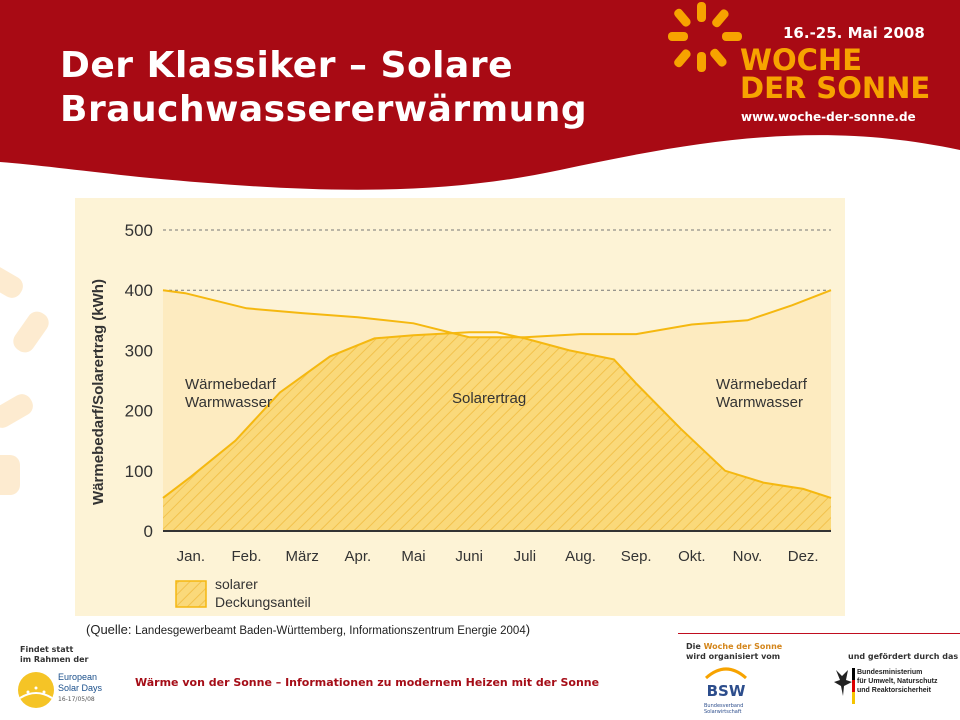 The image size is (960, 720). Describe the element at coordinates (139, 230) in the screenshot. I see `y-tick-label: 500` at that location.